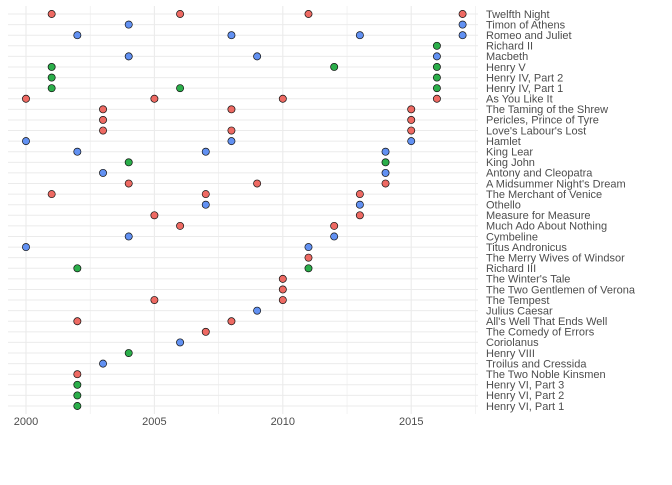 Image resolution: width=672 pixels, height=485 pixels. What do you see at coordinates (540, 333) in the screenshot?
I see `play-label: The Comedy of Errors` at bounding box center [540, 333].